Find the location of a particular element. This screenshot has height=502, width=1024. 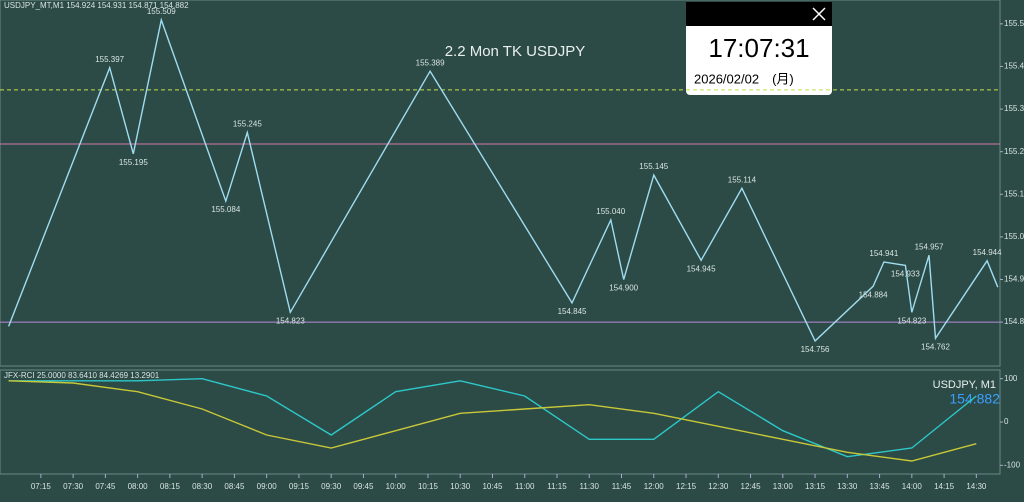

x-tick-label: 11:45 is located at coordinates (622, 486).